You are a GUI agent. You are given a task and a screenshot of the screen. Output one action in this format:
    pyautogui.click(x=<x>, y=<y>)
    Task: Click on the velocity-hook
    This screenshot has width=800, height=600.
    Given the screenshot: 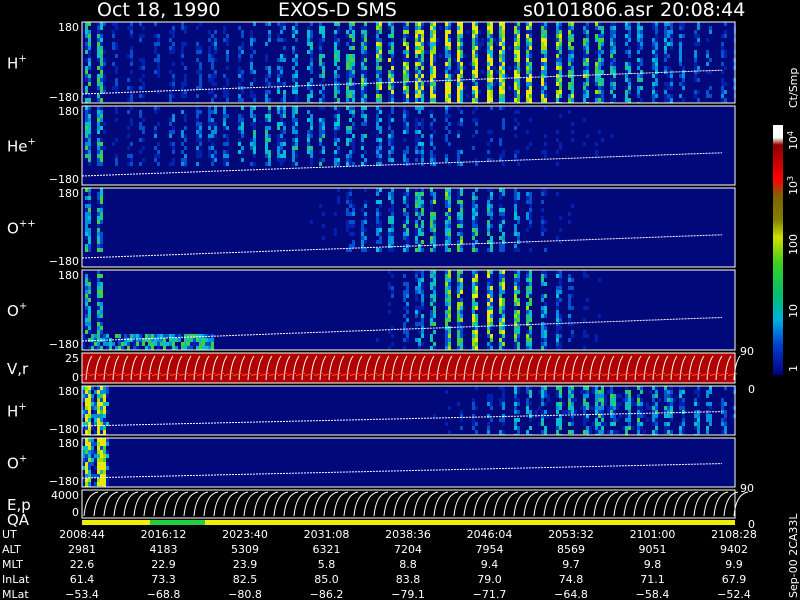 What is the action you would take?
    pyautogui.click(x=134, y=368)
    